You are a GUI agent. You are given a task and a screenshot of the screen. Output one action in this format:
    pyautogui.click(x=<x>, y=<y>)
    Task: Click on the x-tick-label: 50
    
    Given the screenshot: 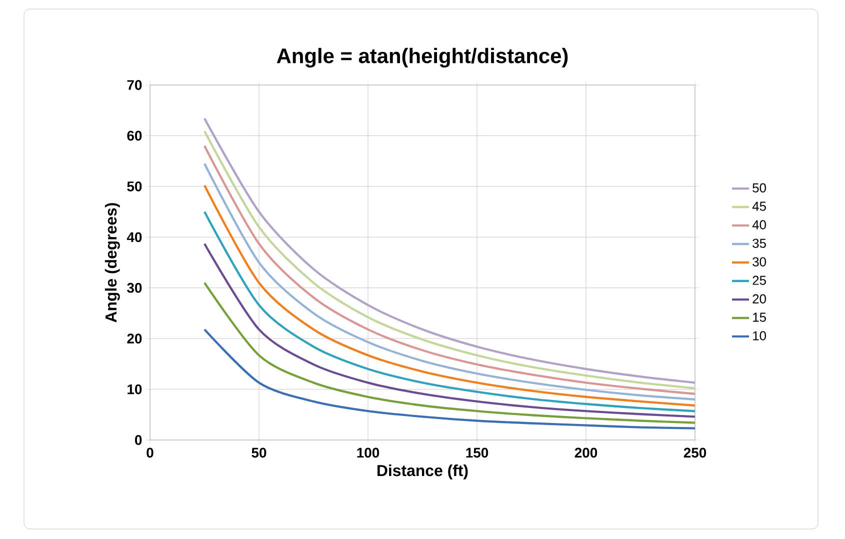 What is the action you would take?
    pyautogui.click(x=259, y=453)
    